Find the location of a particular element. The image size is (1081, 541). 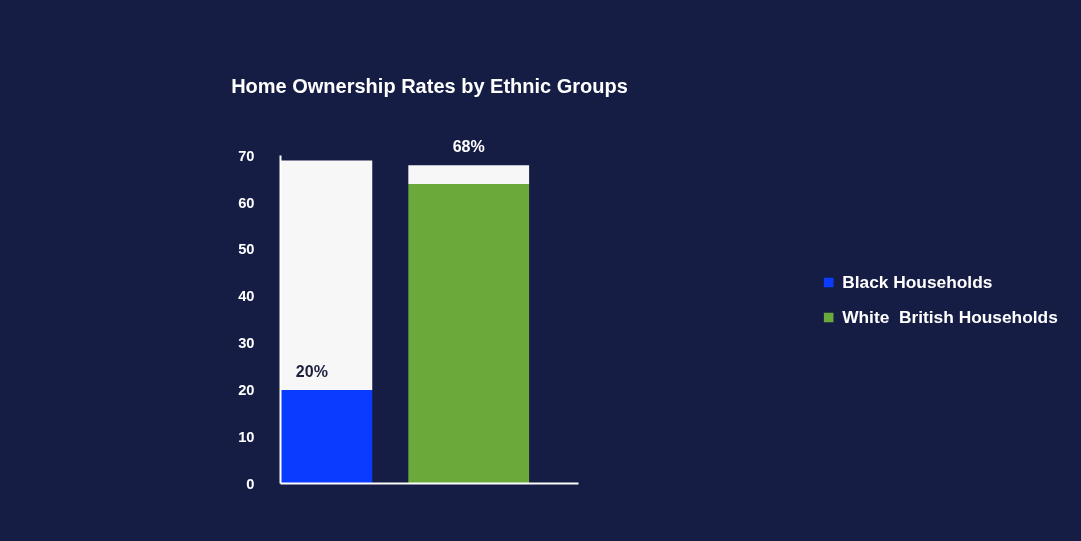

y-tick-label: 70 is located at coordinates (246, 155).